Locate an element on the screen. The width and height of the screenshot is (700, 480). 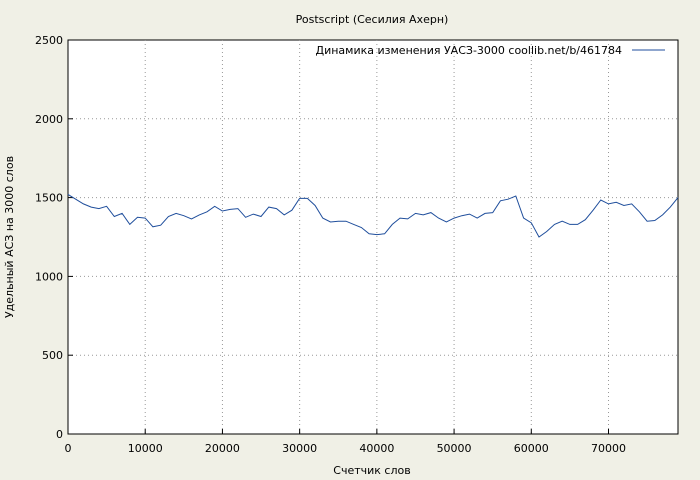
y-tick-label: 1500 is located at coordinates (49, 198).